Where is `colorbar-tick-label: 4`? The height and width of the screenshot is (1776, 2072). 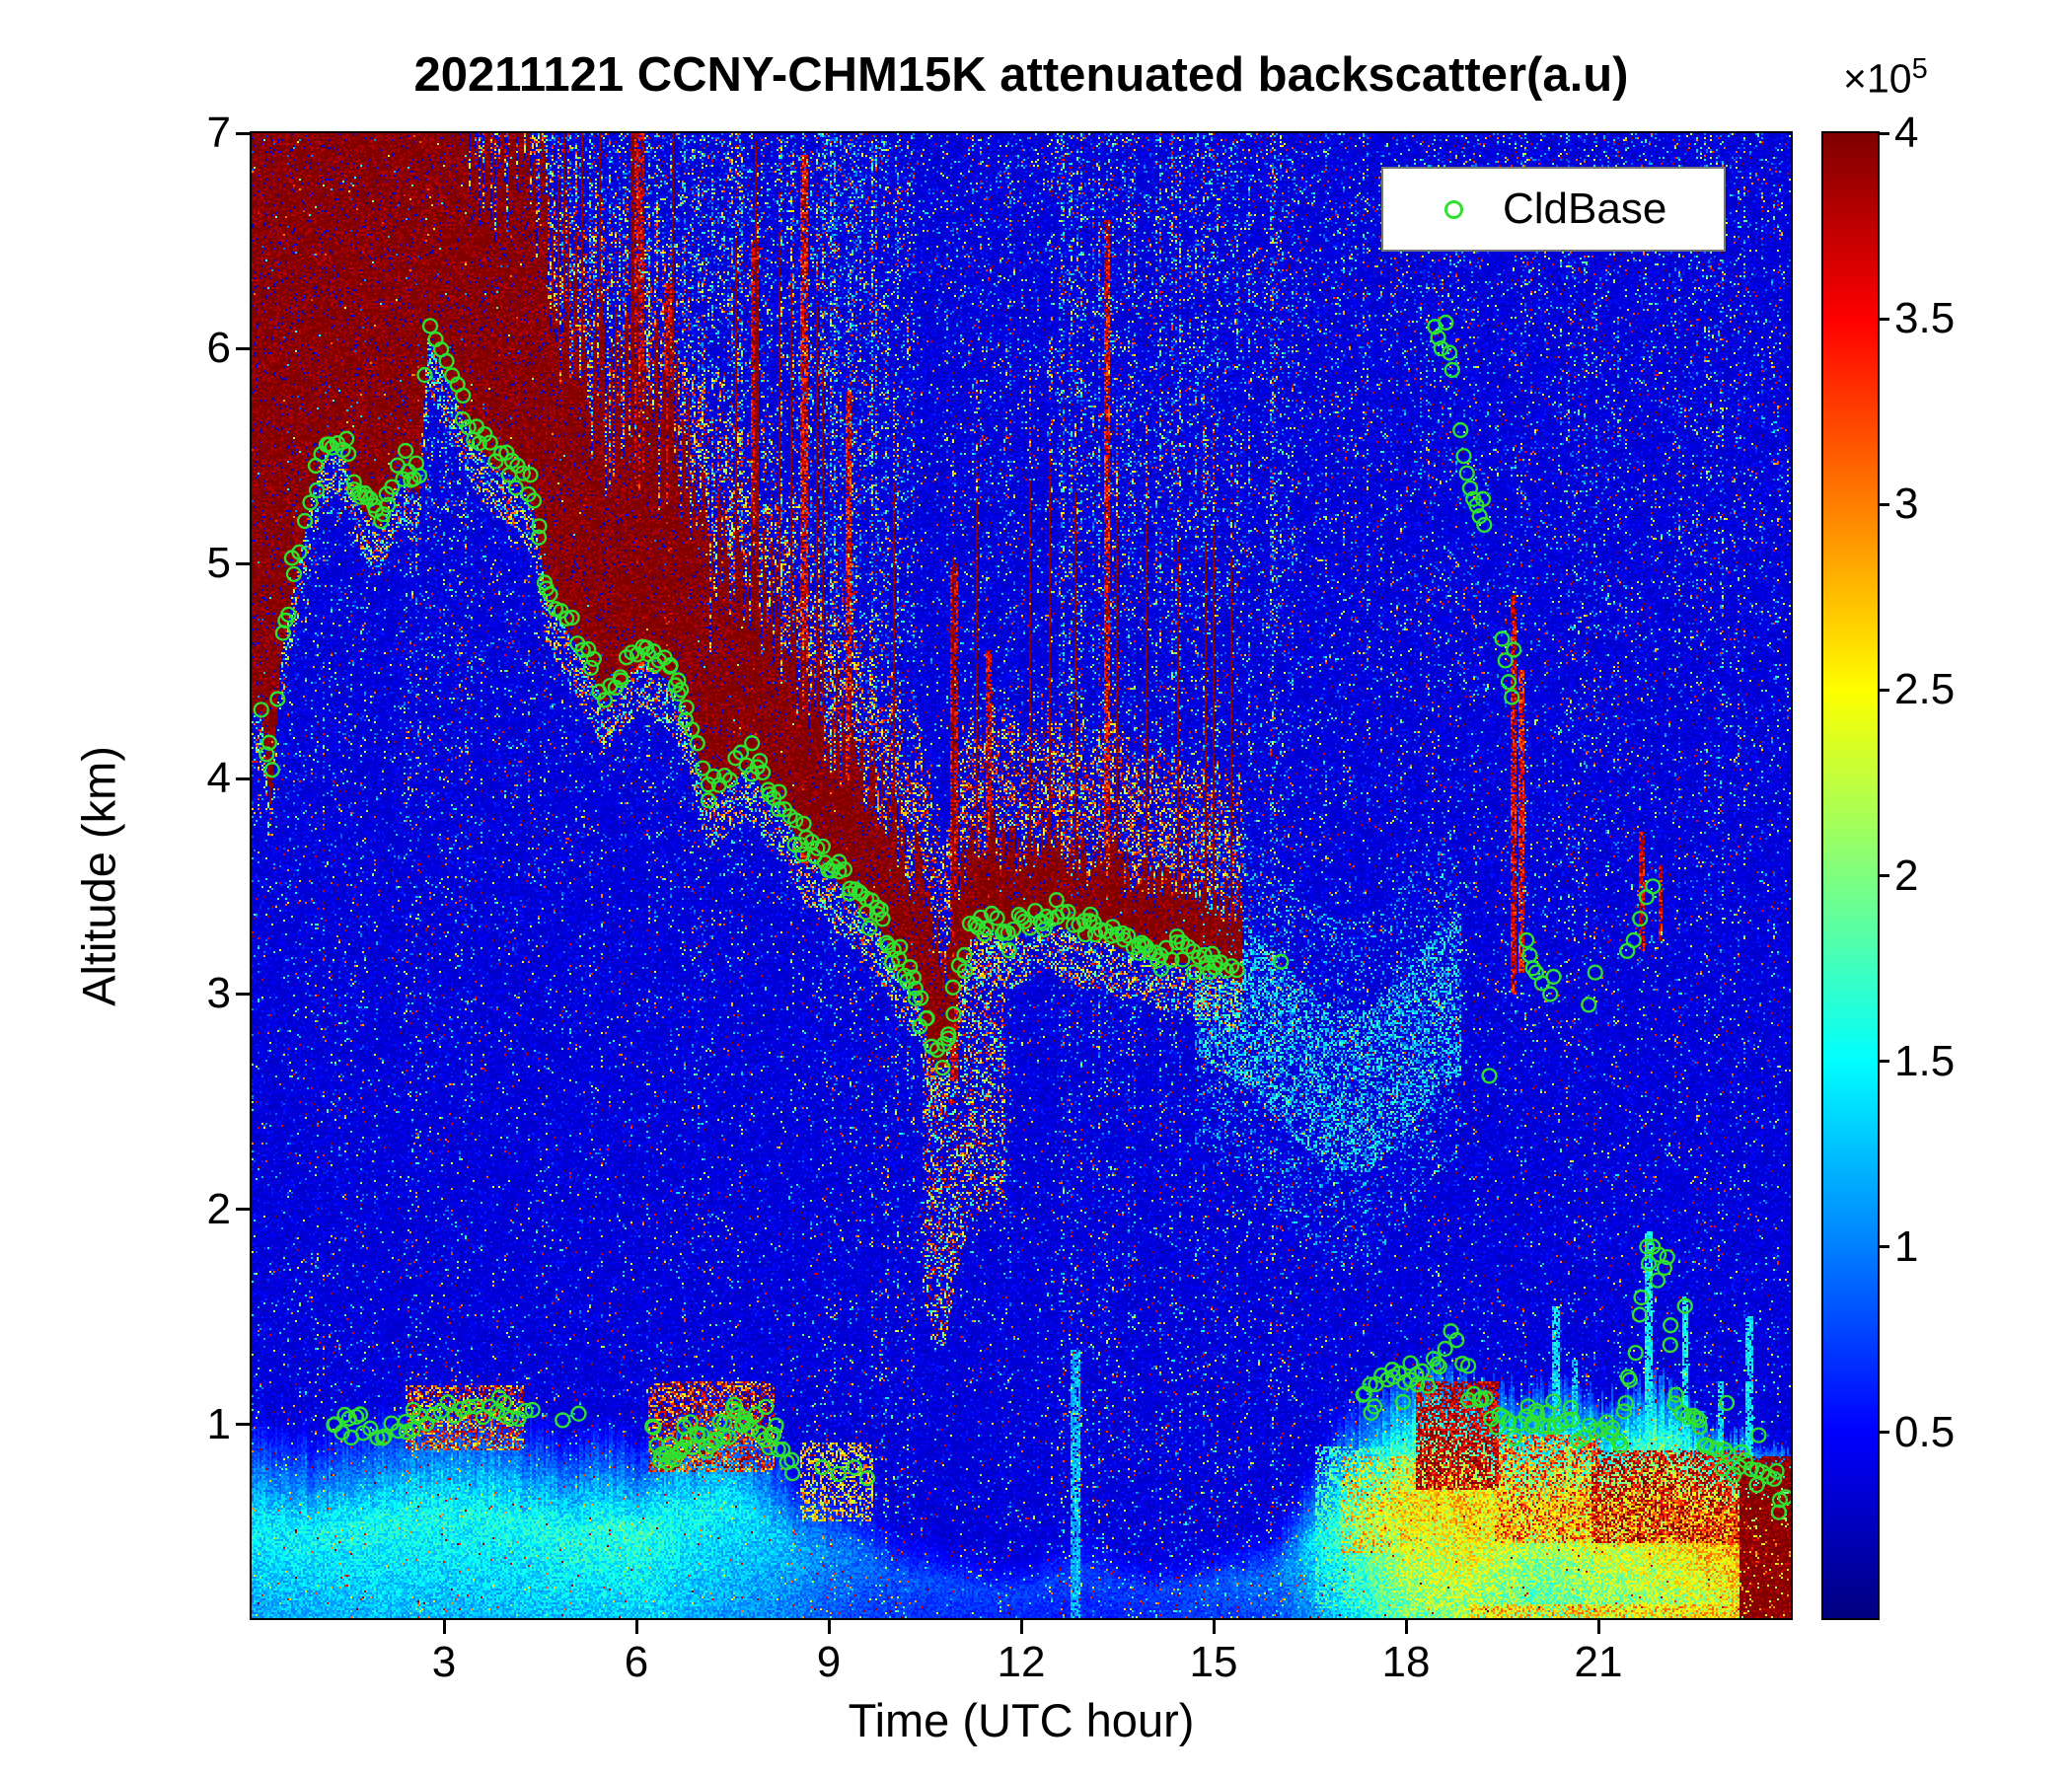 colorbar-tick-label: 4 is located at coordinates (1907, 133).